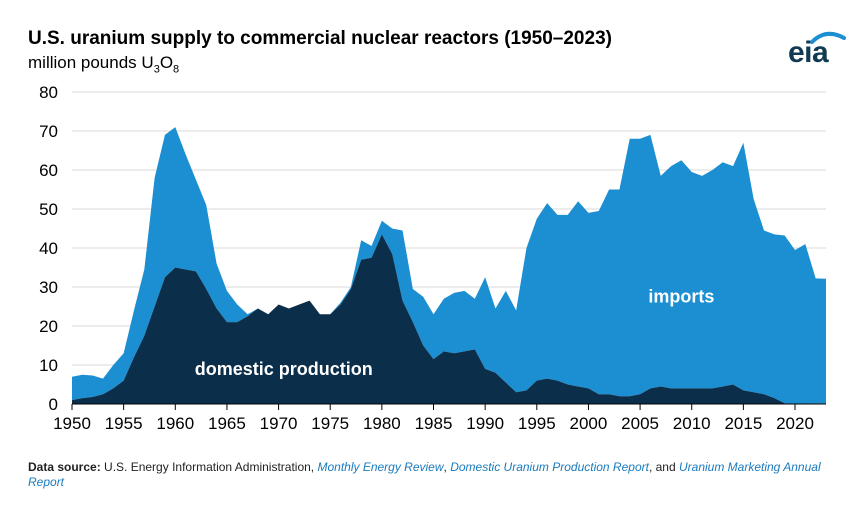 The image size is (864, 506). Describe the element at coordinates (808, 52) in the screenshot. I see `logo-text: eia` at that location.